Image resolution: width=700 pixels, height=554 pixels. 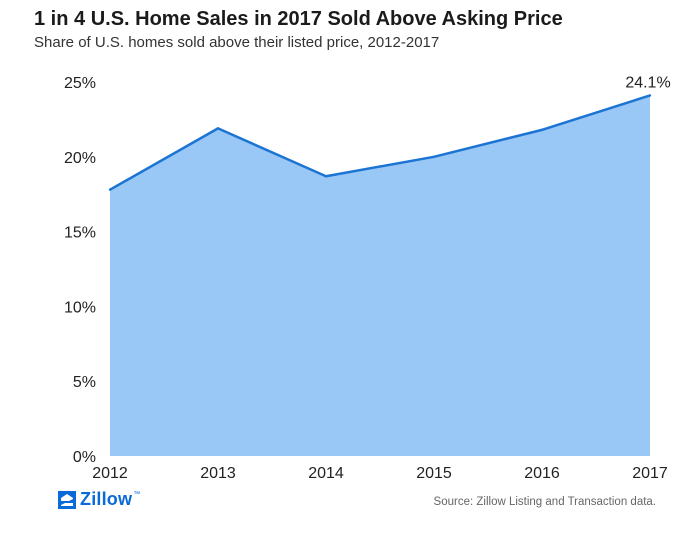 What do you see at coordinates (80, 270) in the screenshot?
I see `y-axis: 0% 5% 10% 15% 20% 25%` at bounding box center [80, 270].